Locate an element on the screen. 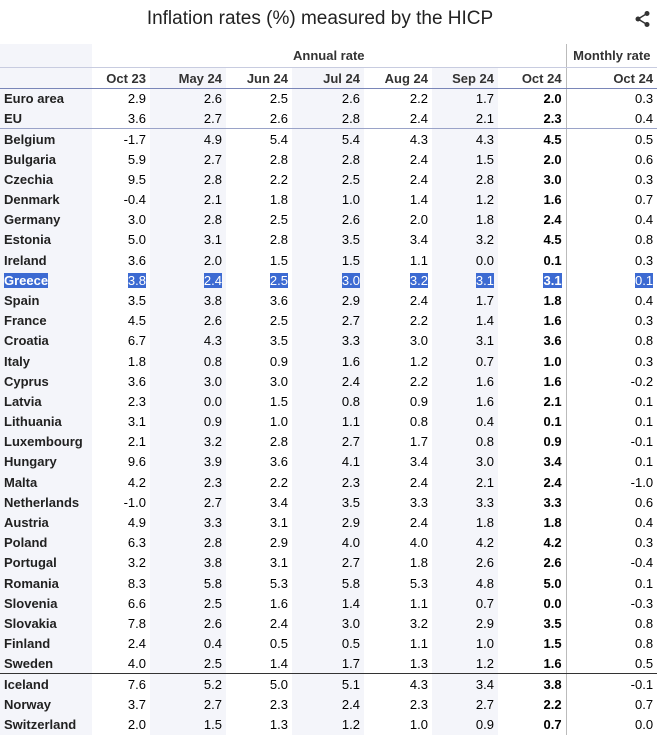 This screenshot has width=657, height=739. rate-value: 3.2 is located at coordinates (418, 623).